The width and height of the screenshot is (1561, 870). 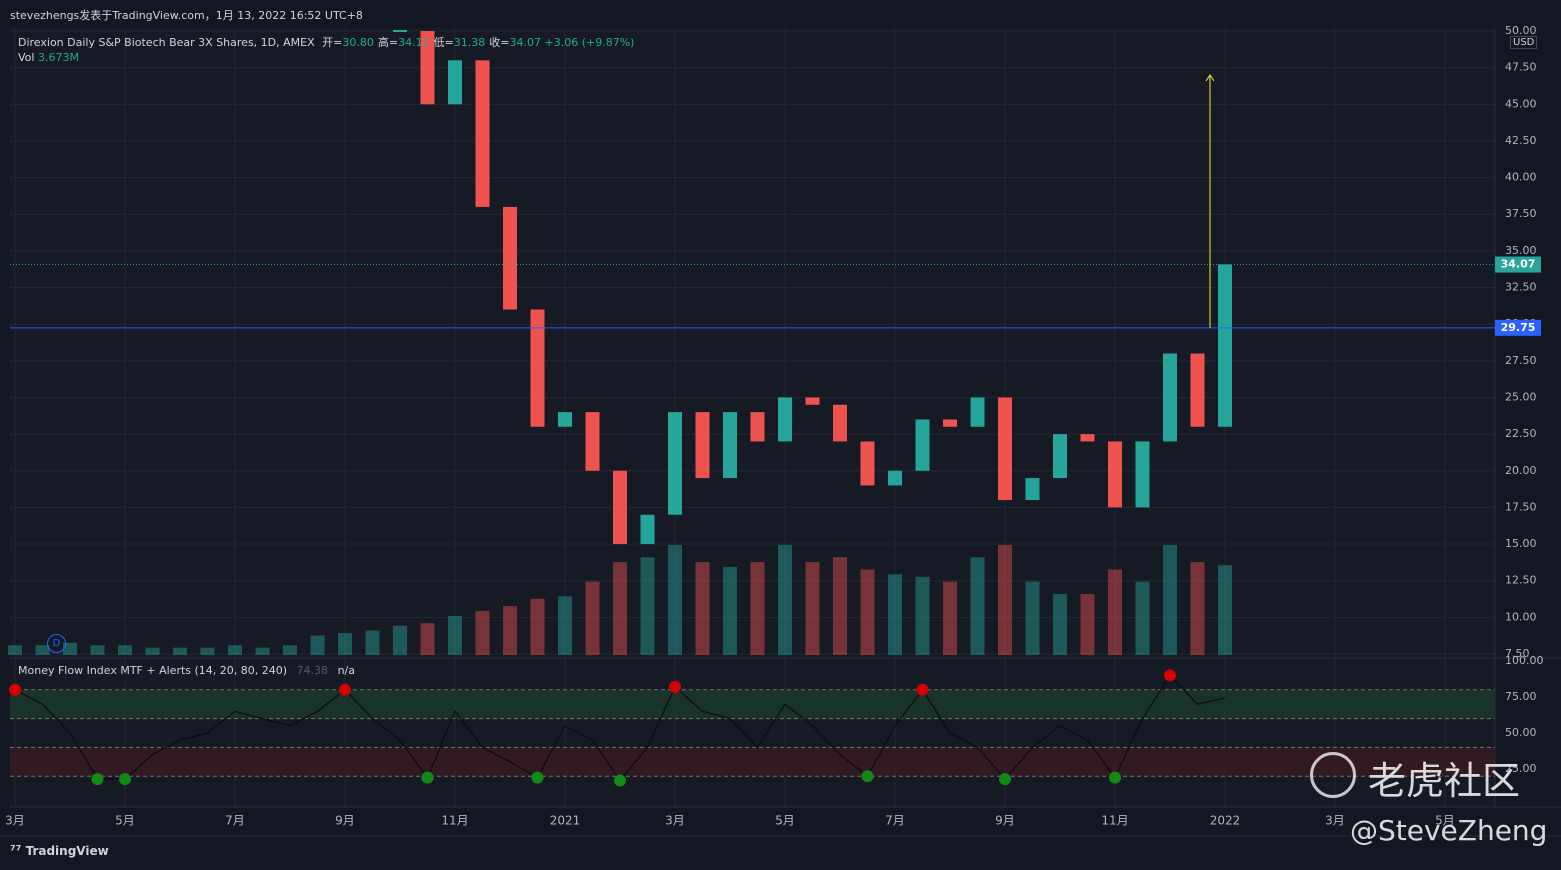 I want to click on ohlc-label: 高=, so click(x=388, y=42).